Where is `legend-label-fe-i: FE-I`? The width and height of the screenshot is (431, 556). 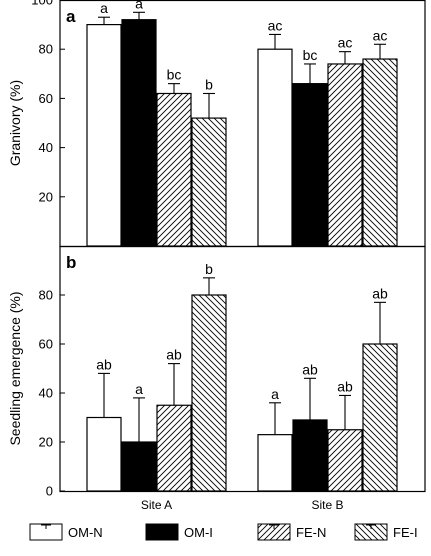
legend-label-fe-i: FE-I is located at coordinates (405, 532).